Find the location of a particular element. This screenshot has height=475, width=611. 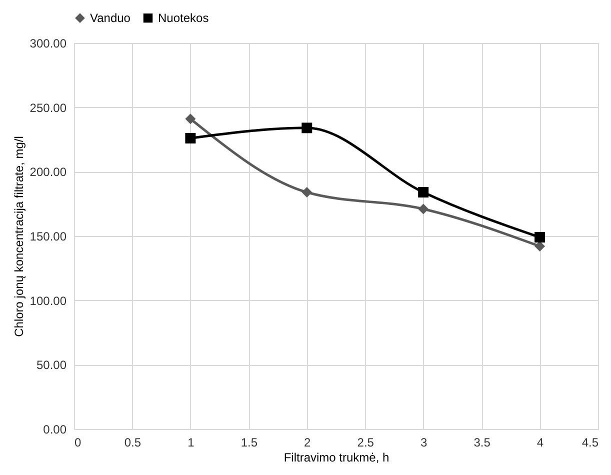

x-tick-label: 2.5 is located at coordinates (365, 443).